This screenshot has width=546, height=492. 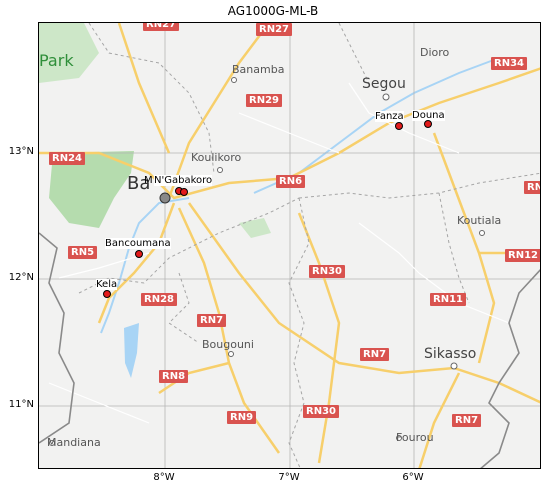 I want to click on x-tick-label: 8°W, so click(x=164, y=477).